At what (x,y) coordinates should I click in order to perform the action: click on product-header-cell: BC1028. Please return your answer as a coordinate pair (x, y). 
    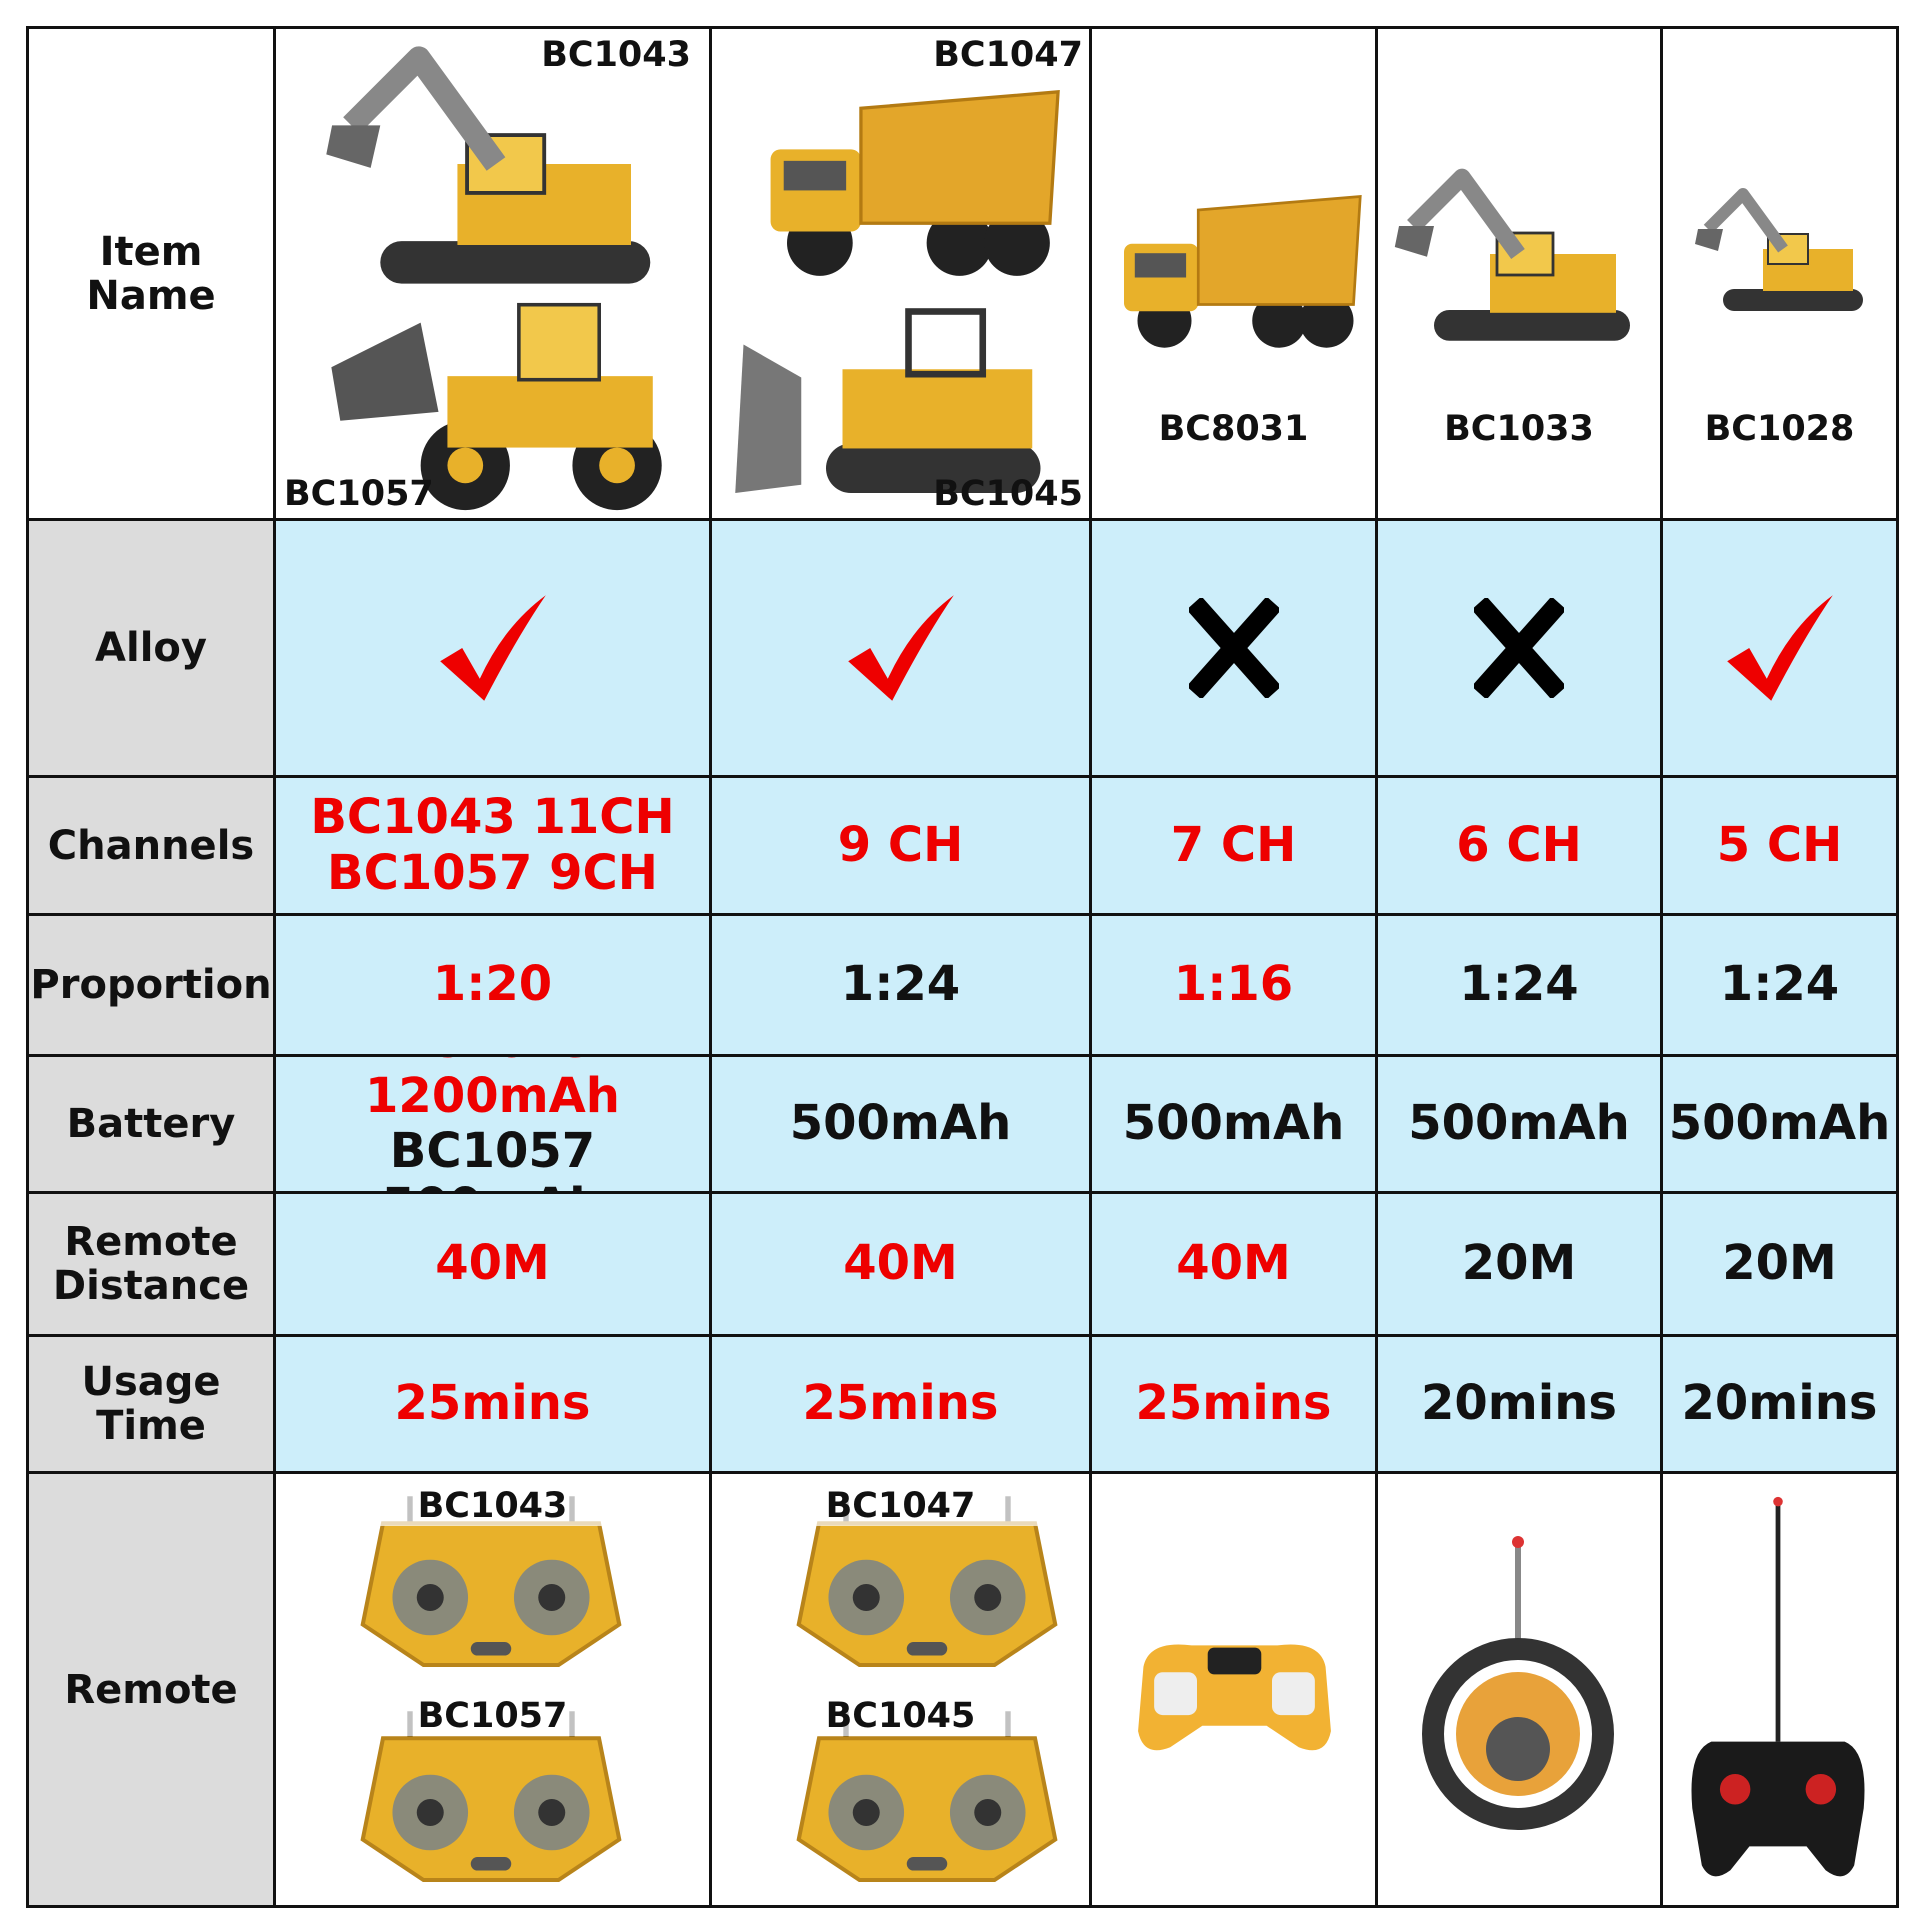
    Looking at the image, I should click on (1779, 273).